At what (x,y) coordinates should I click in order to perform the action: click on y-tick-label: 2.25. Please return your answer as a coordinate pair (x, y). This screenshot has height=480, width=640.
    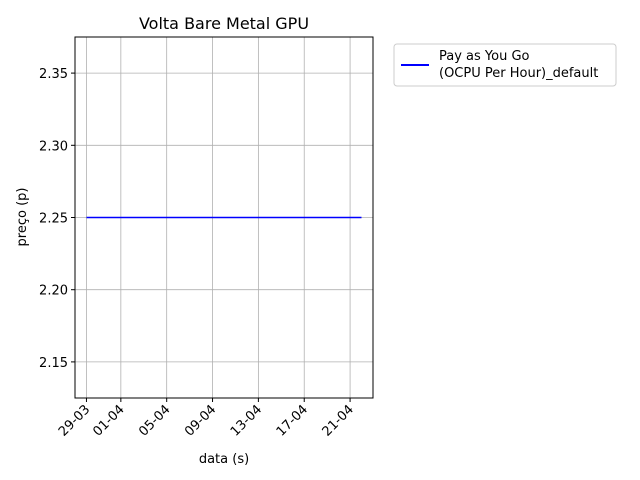
    Looking at the image, I should click on (53, 219).